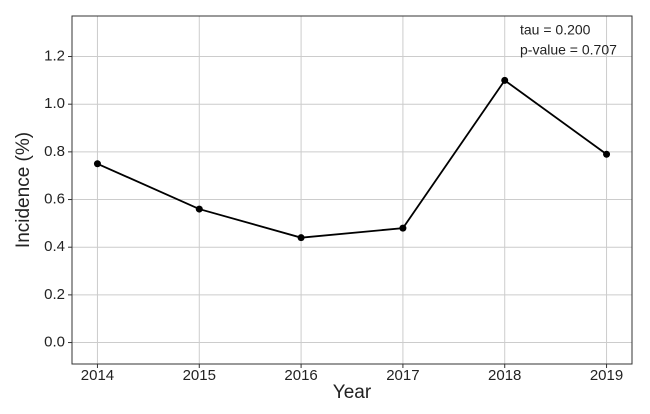 This screenshot has width=650, height=414. Describe the element at coordinates (54, 55) in the screenshot. I see `y-tick-label: 1.2` at that location.